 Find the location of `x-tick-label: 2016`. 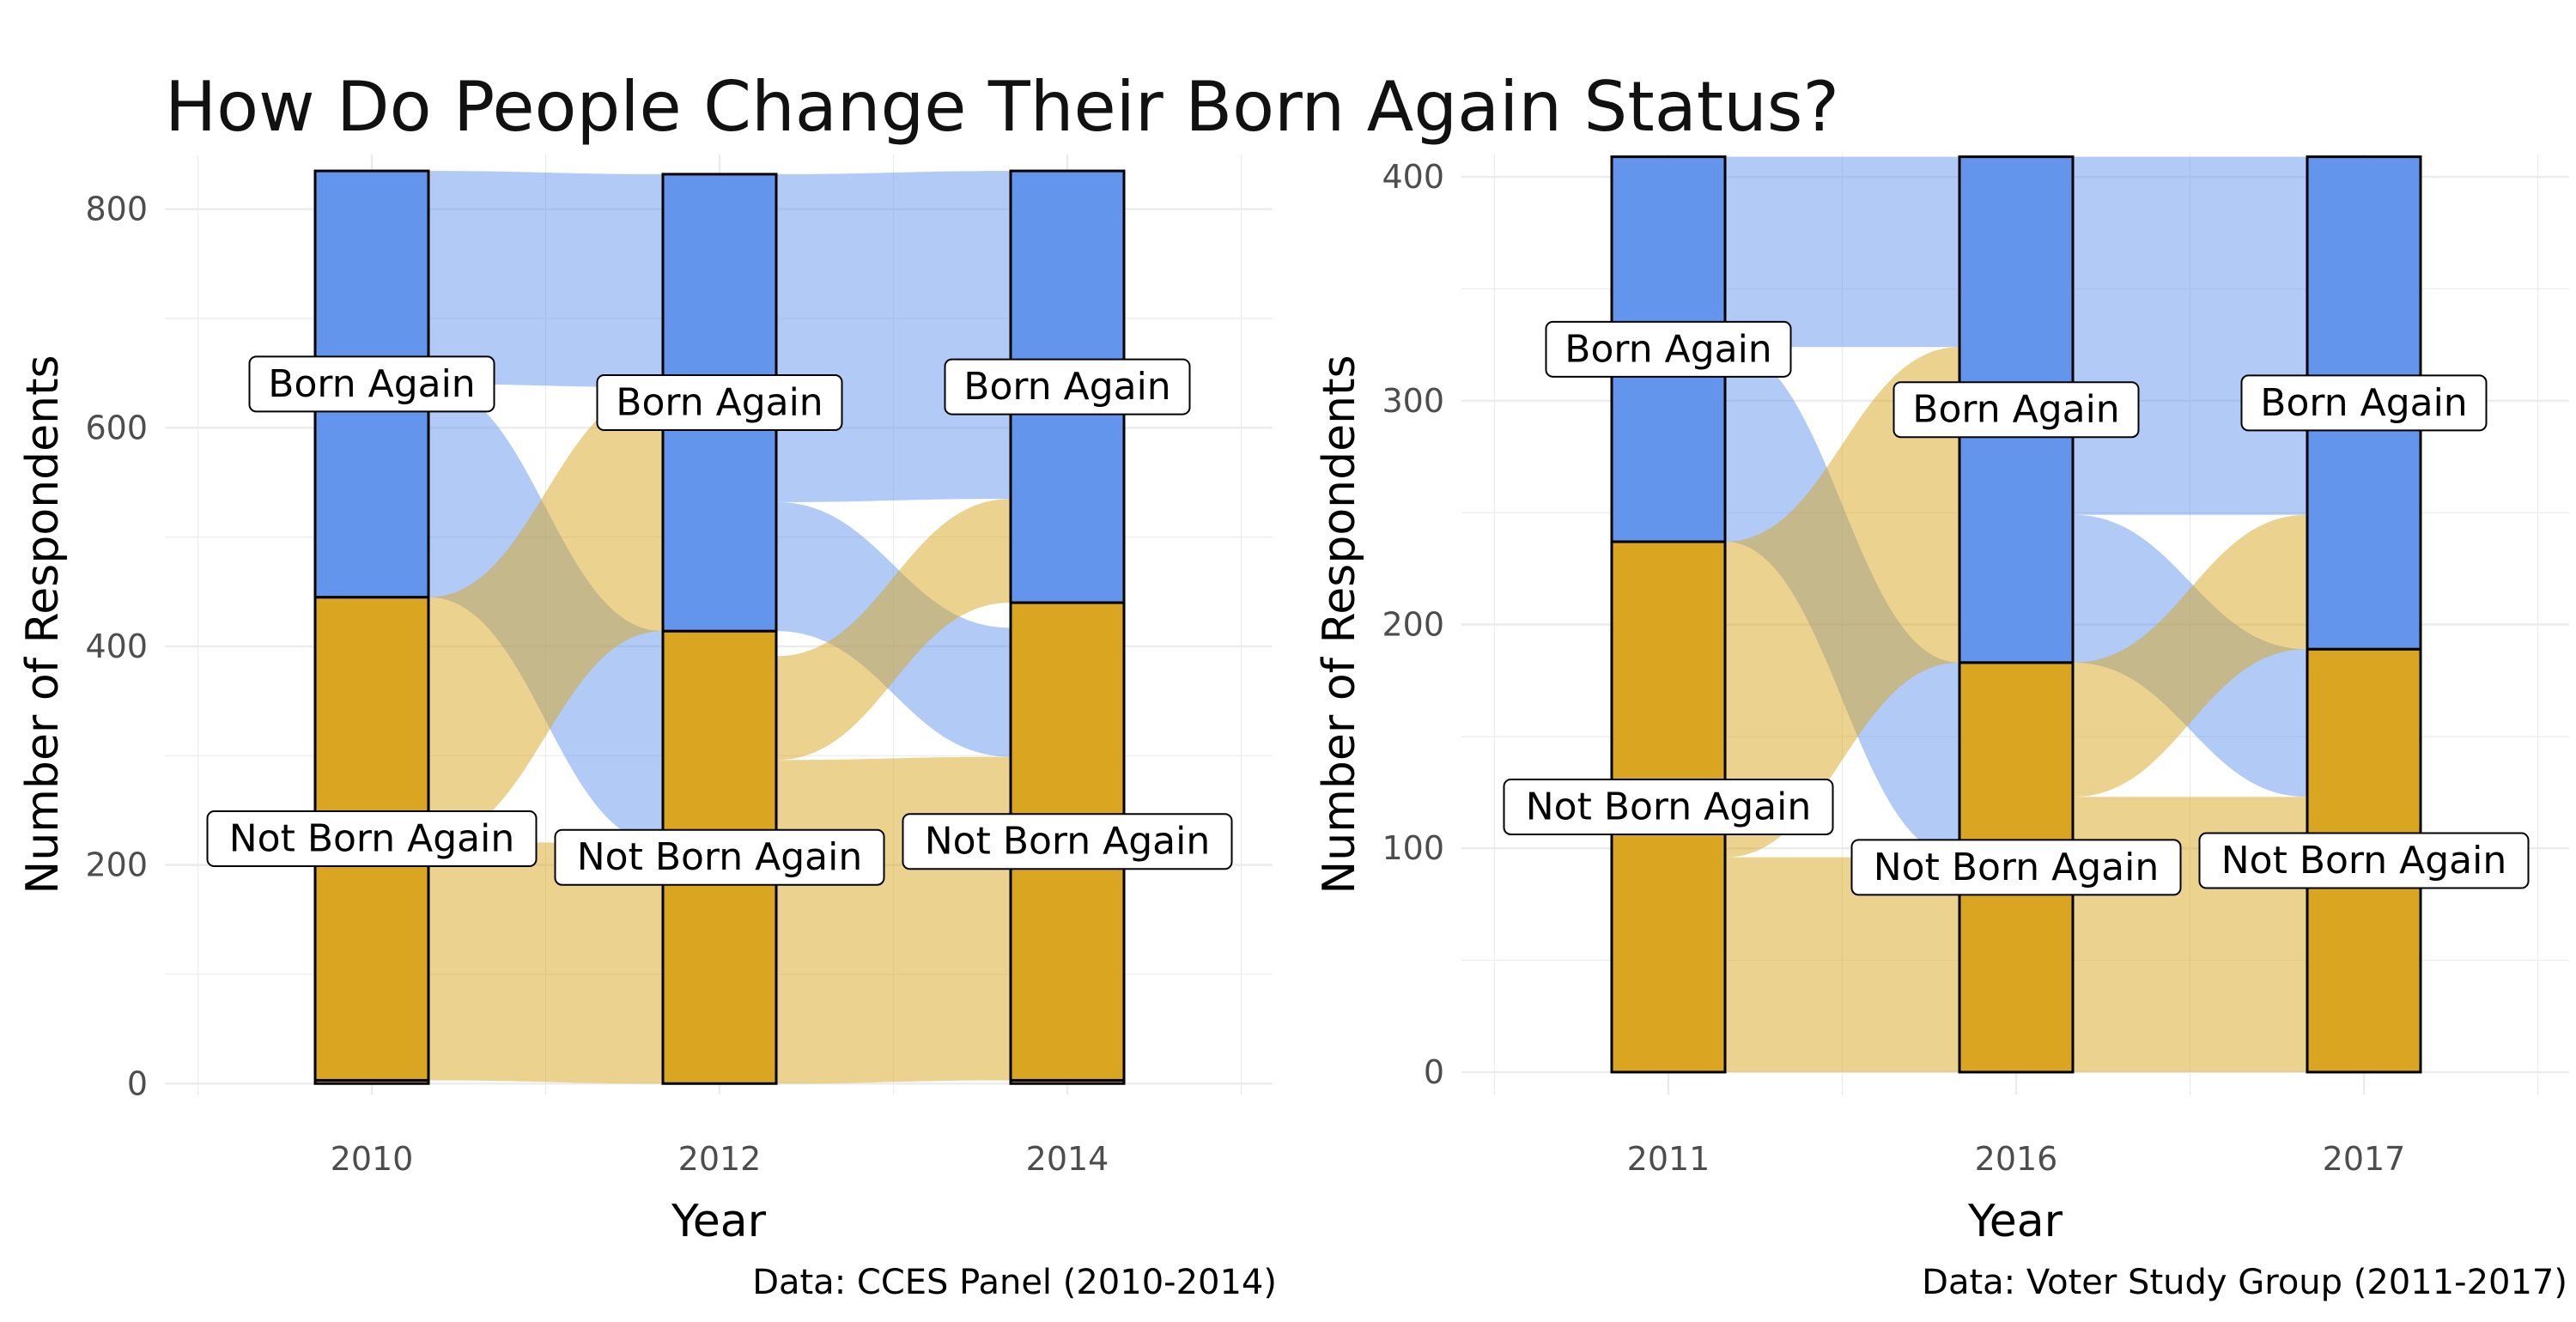

x-tick-label: 2016 is located at coordinates (2017, 1159).